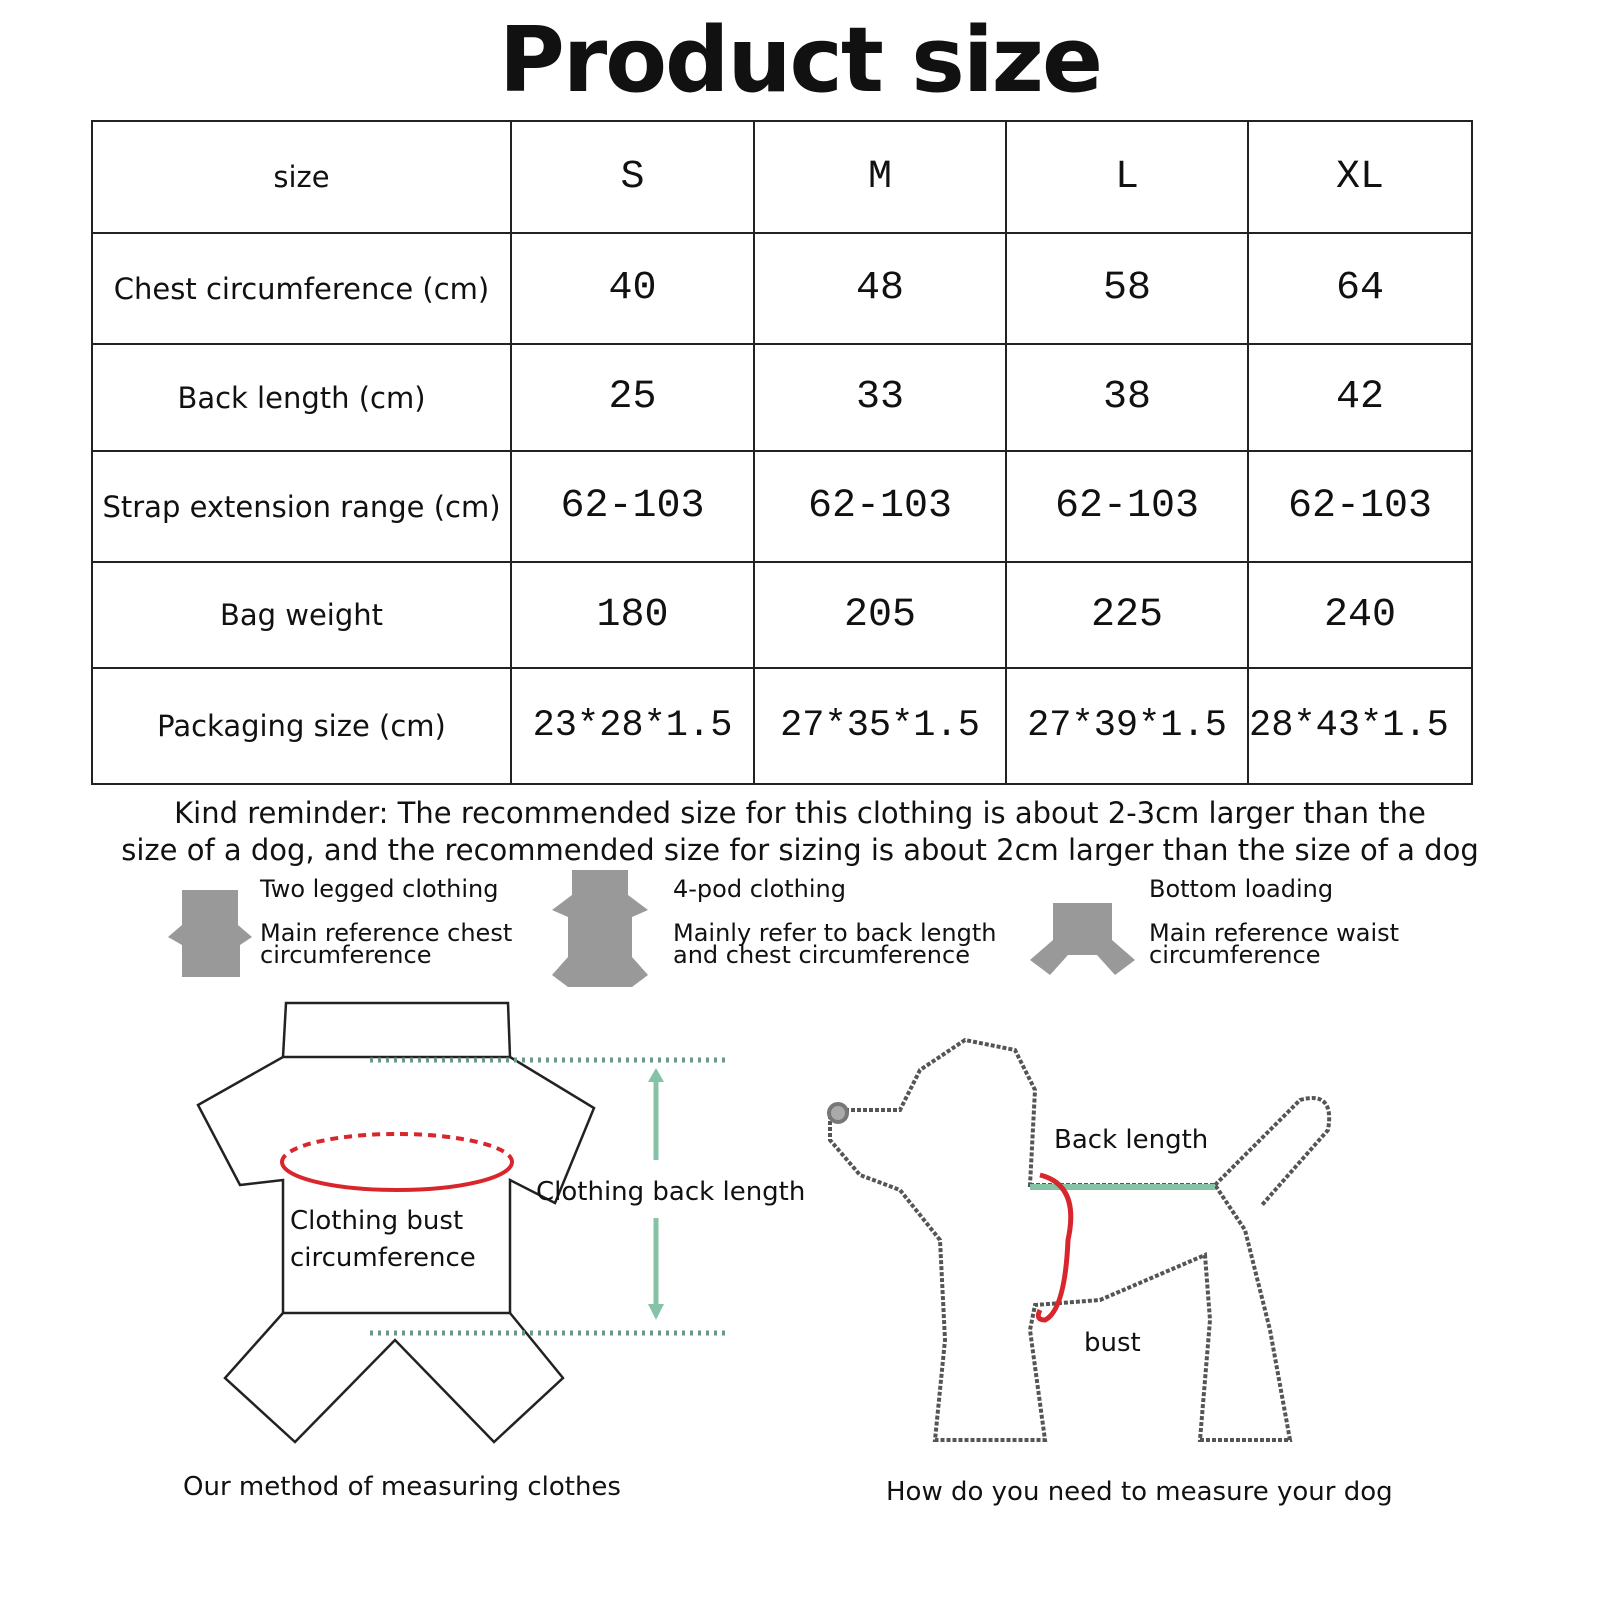  What do you see at coordinates (880, 177) in the screenshot?
I see `size-m: M` at bounding box center [880, 177].